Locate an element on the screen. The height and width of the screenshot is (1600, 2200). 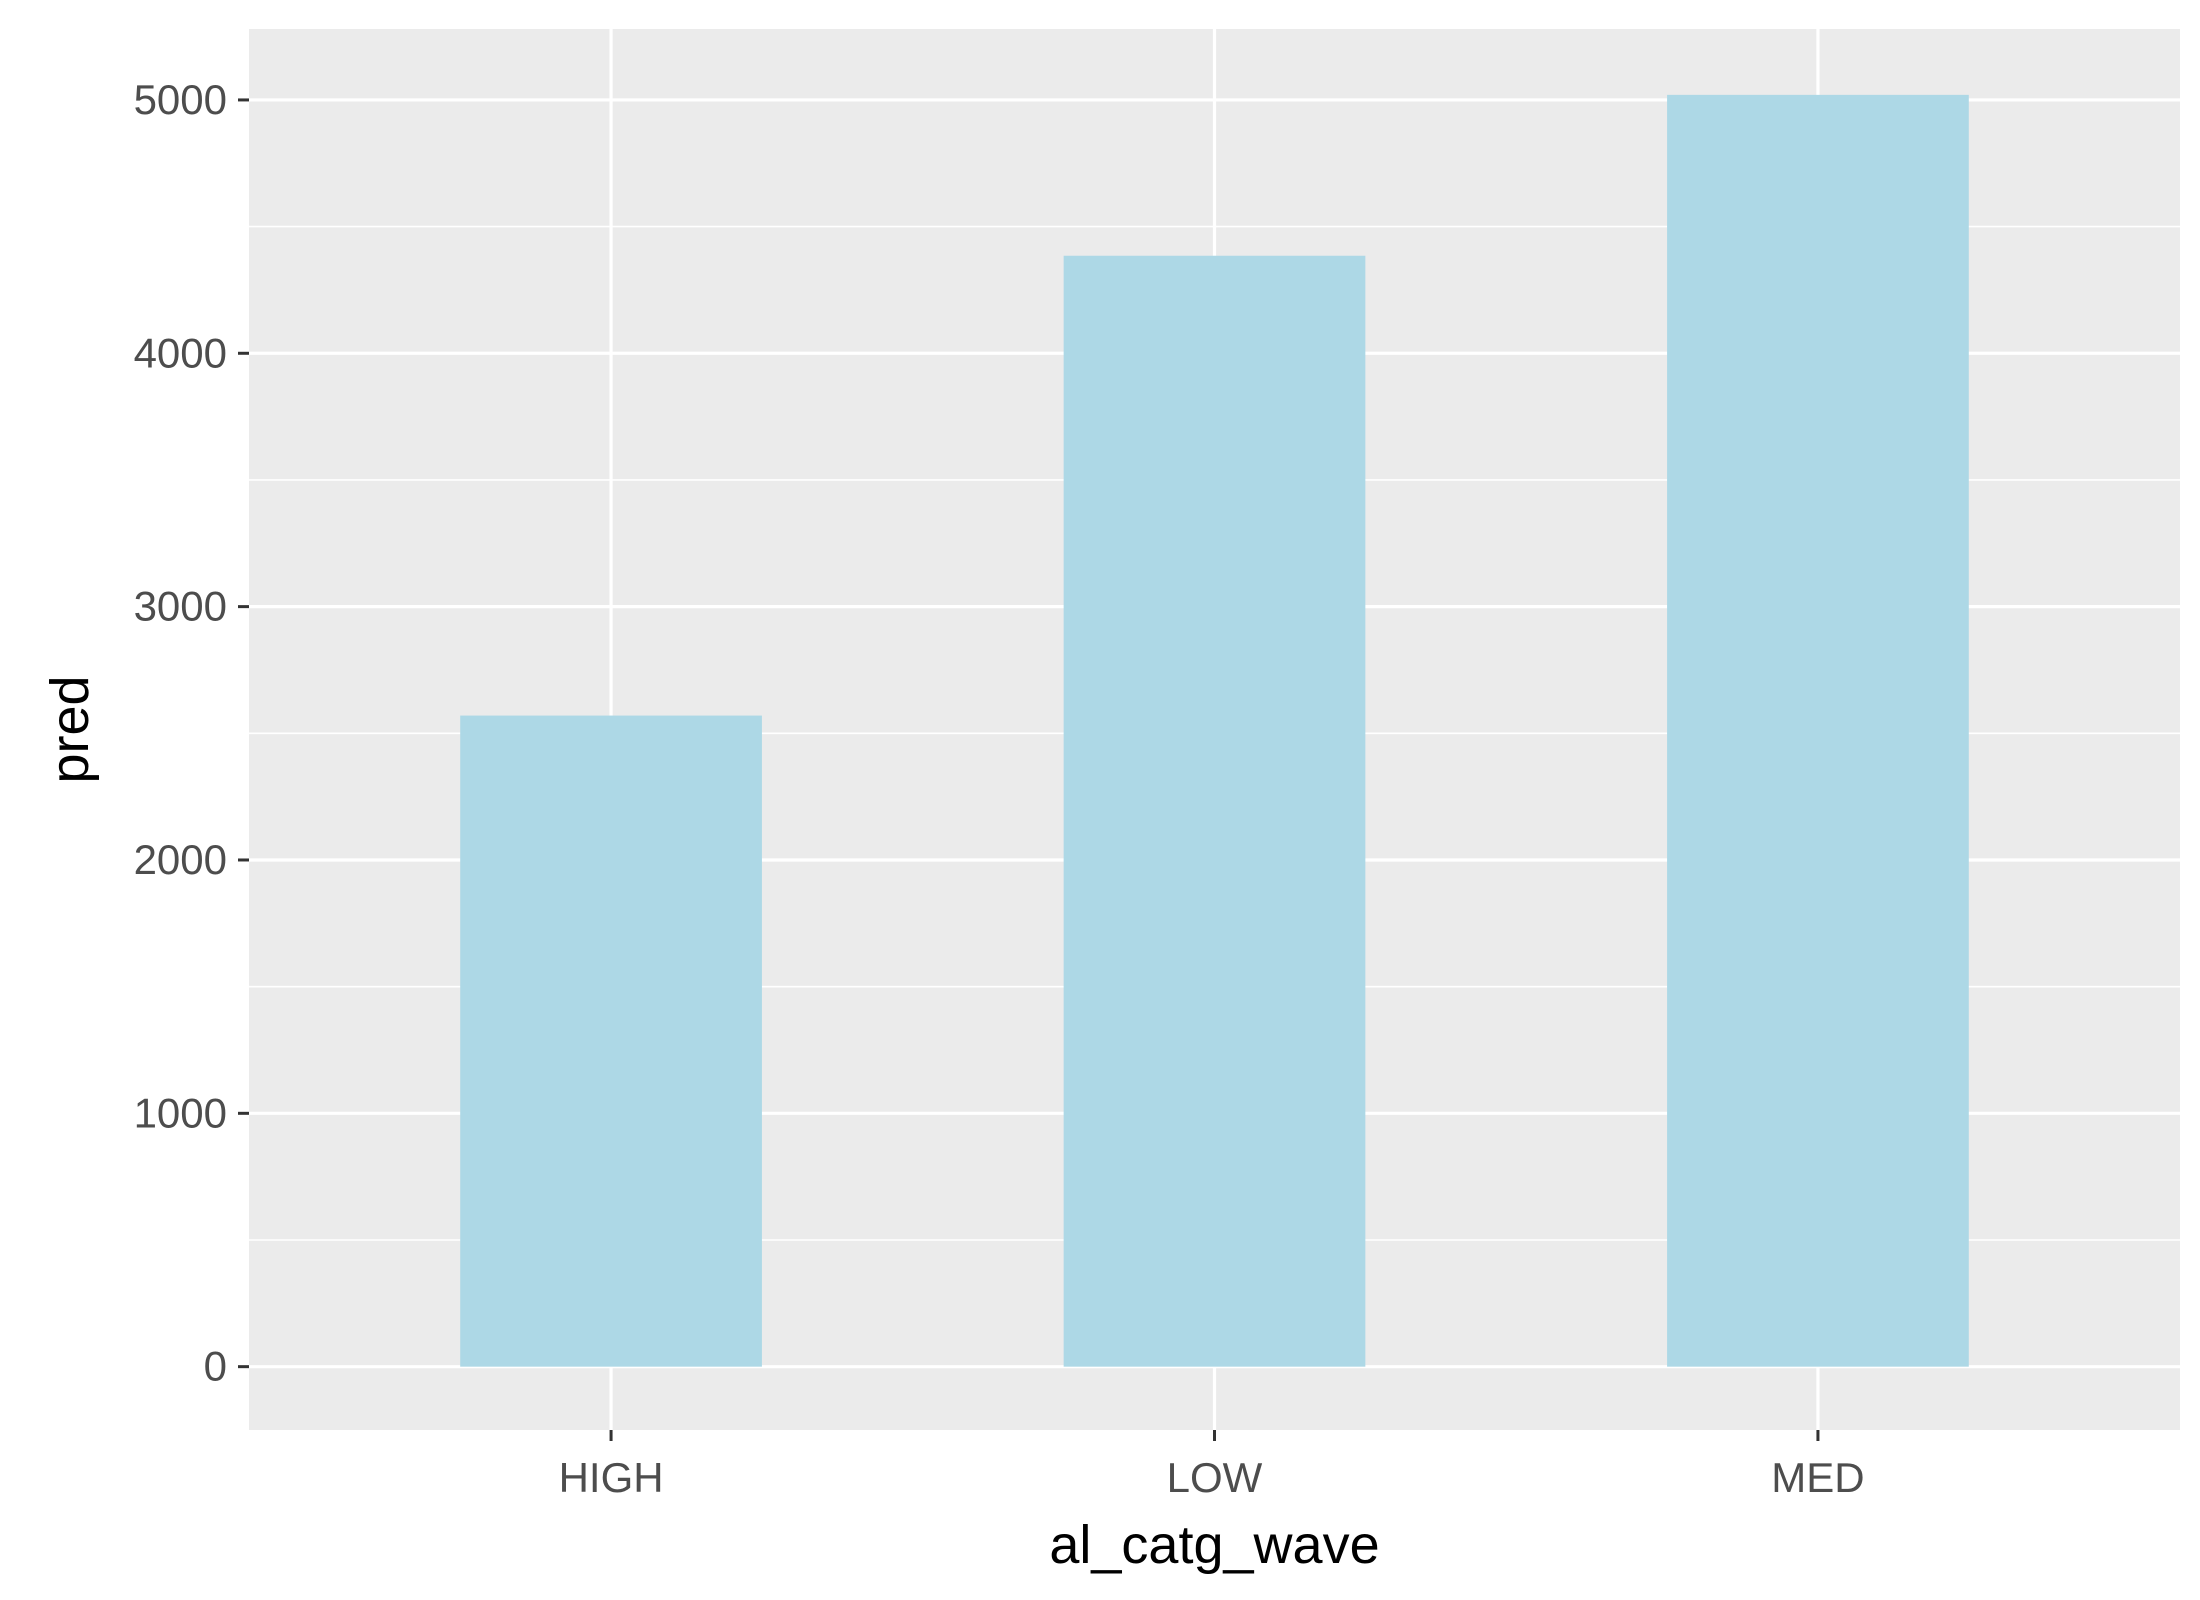
bar-med is located at coordinates (1818, 730).